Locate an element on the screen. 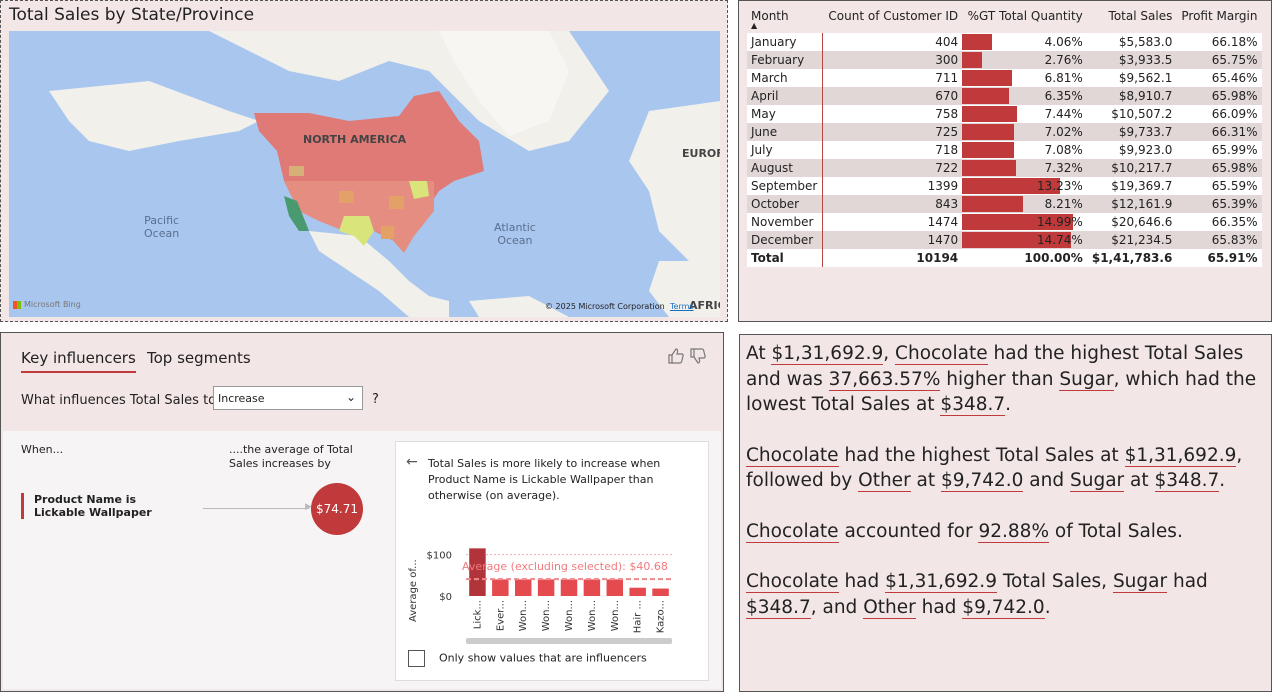 This screenshot has width=1272, height=692. cell-count: 404 is located at coordinates (892, 42).